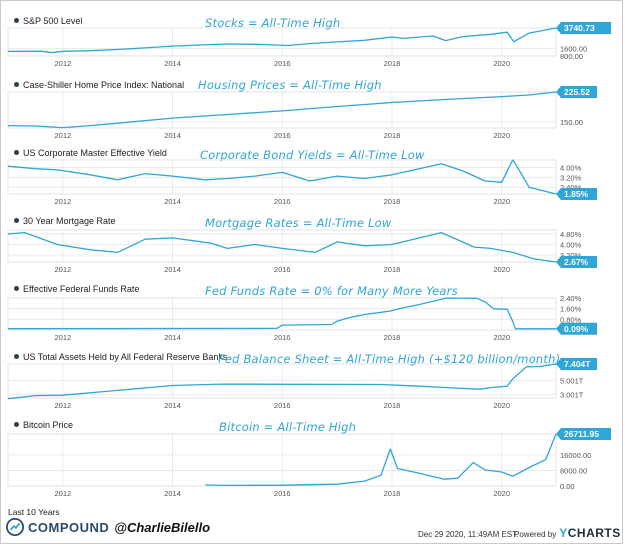  What do you see at coordinates (563, 533) in the screenshot?
I see `ycharts-logo-y: Y` at bounding box center [563, 533].